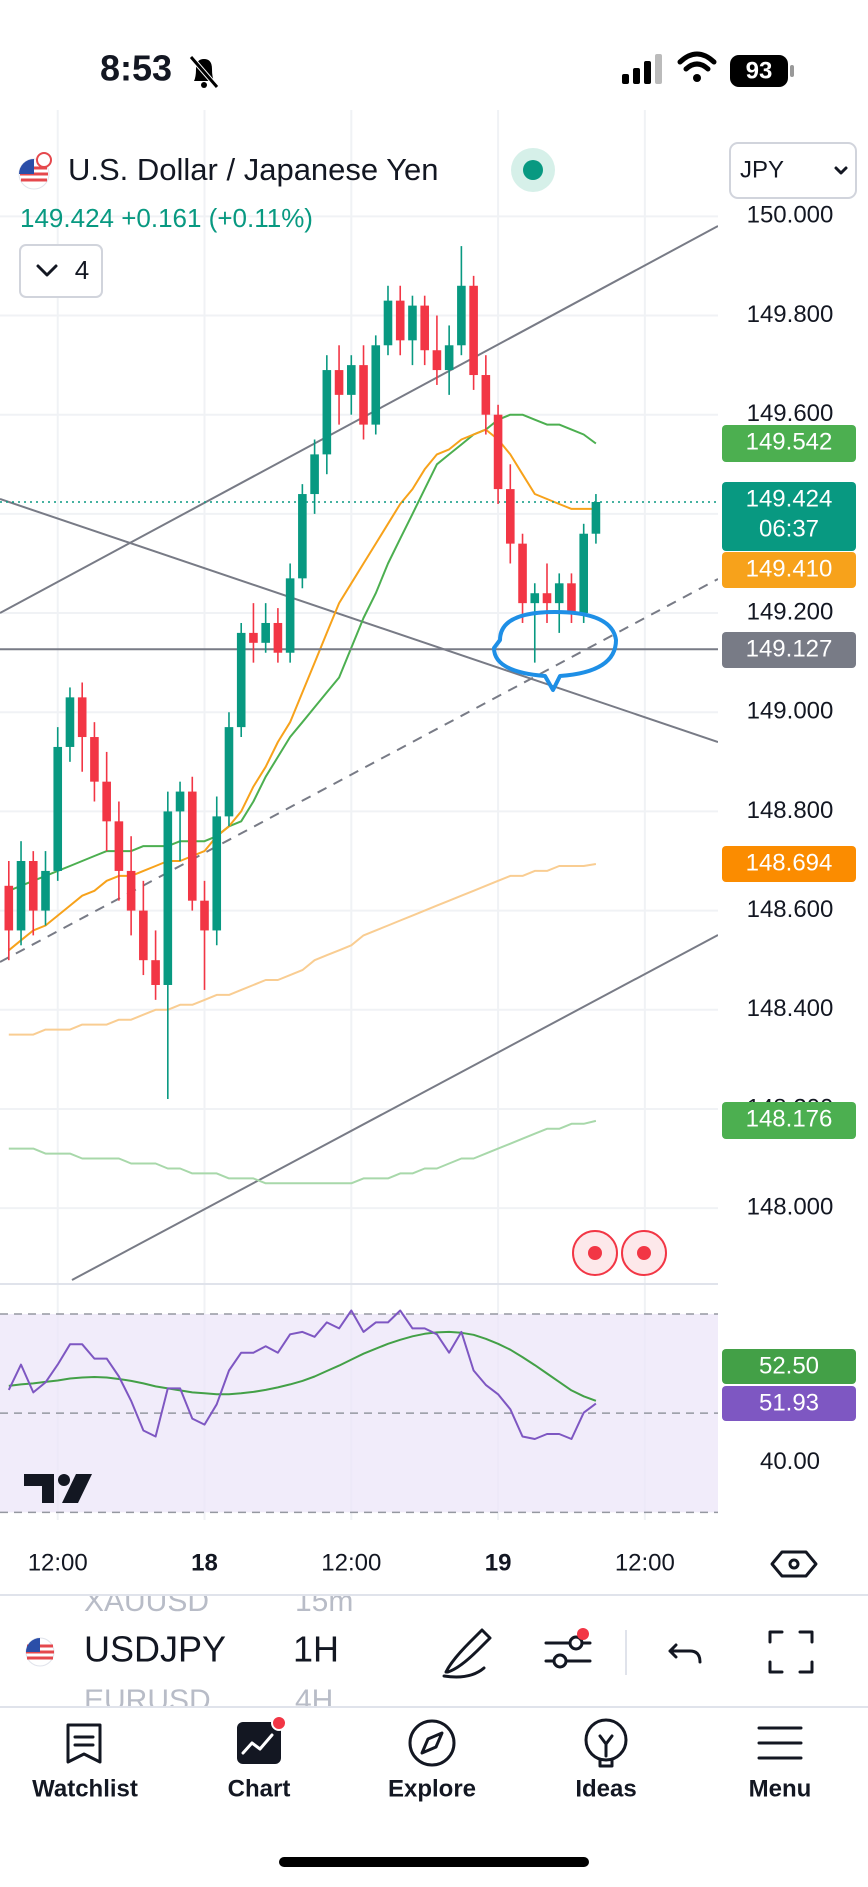 This screenshot has height=1887, width=868. What do you see at coordinates (789, 528) in the screenshot?
I see `price-label: 06:37` at bounding box center [789, 528].